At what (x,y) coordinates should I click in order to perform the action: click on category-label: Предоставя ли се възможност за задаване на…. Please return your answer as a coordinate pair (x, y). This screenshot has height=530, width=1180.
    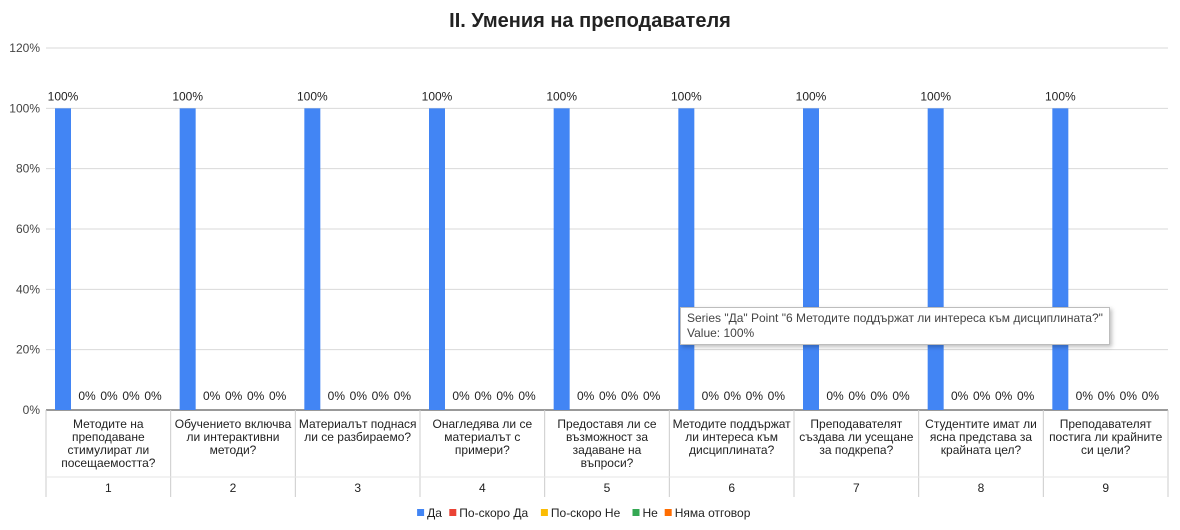
    Looking at the image, I should click on (607, 443).